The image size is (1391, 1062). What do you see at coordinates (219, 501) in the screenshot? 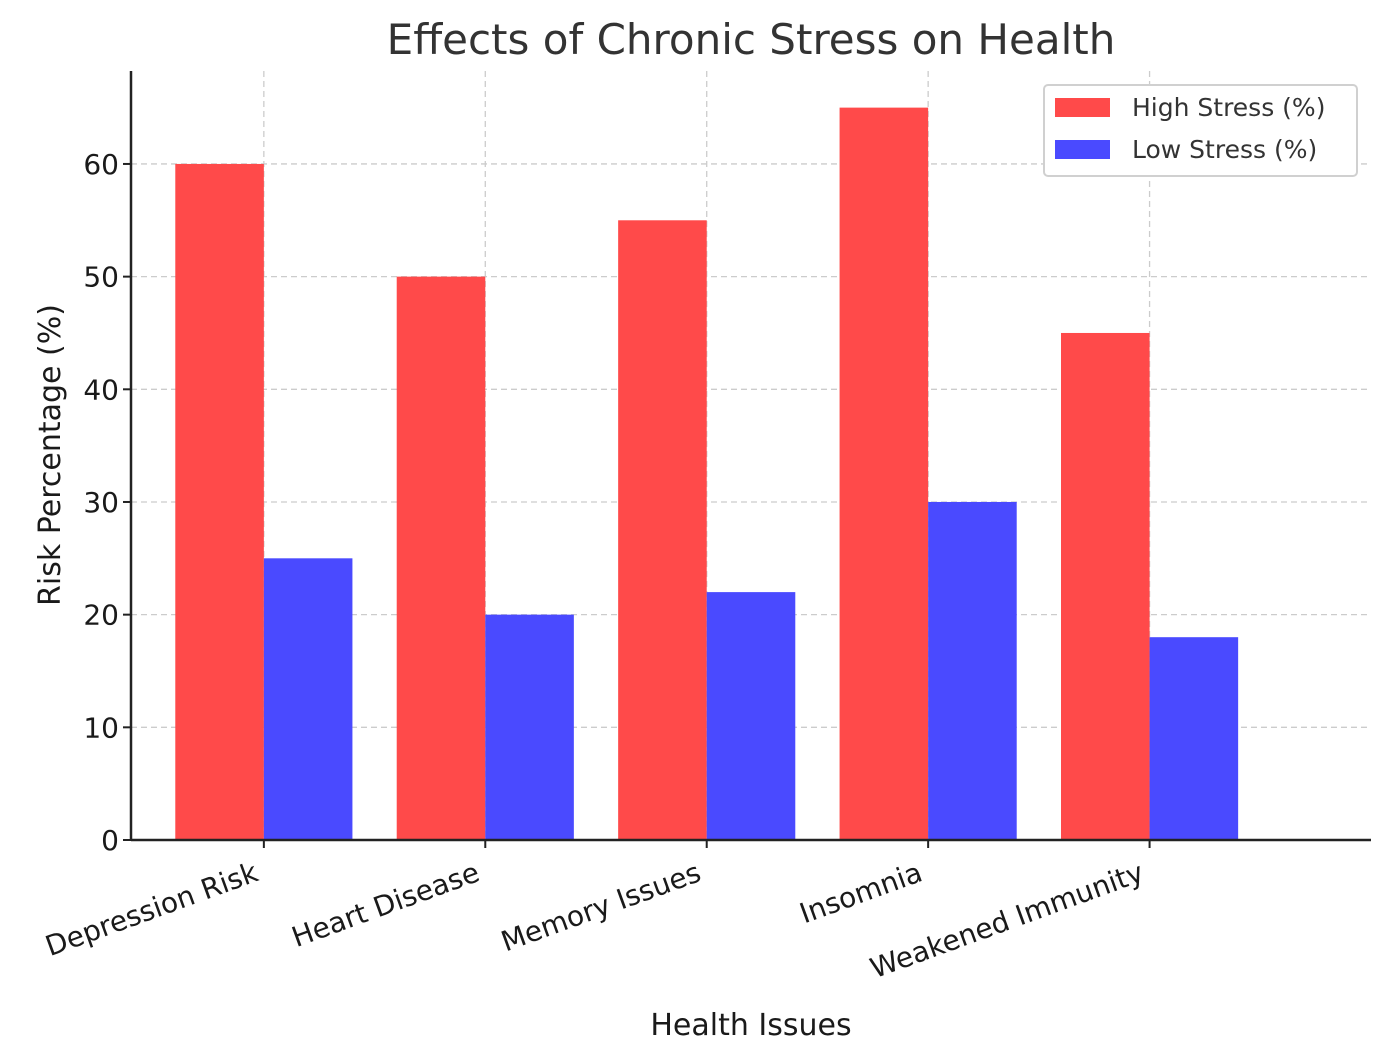
I see `bar-high-stress-depression-risk` at bounding box center [219, 501].